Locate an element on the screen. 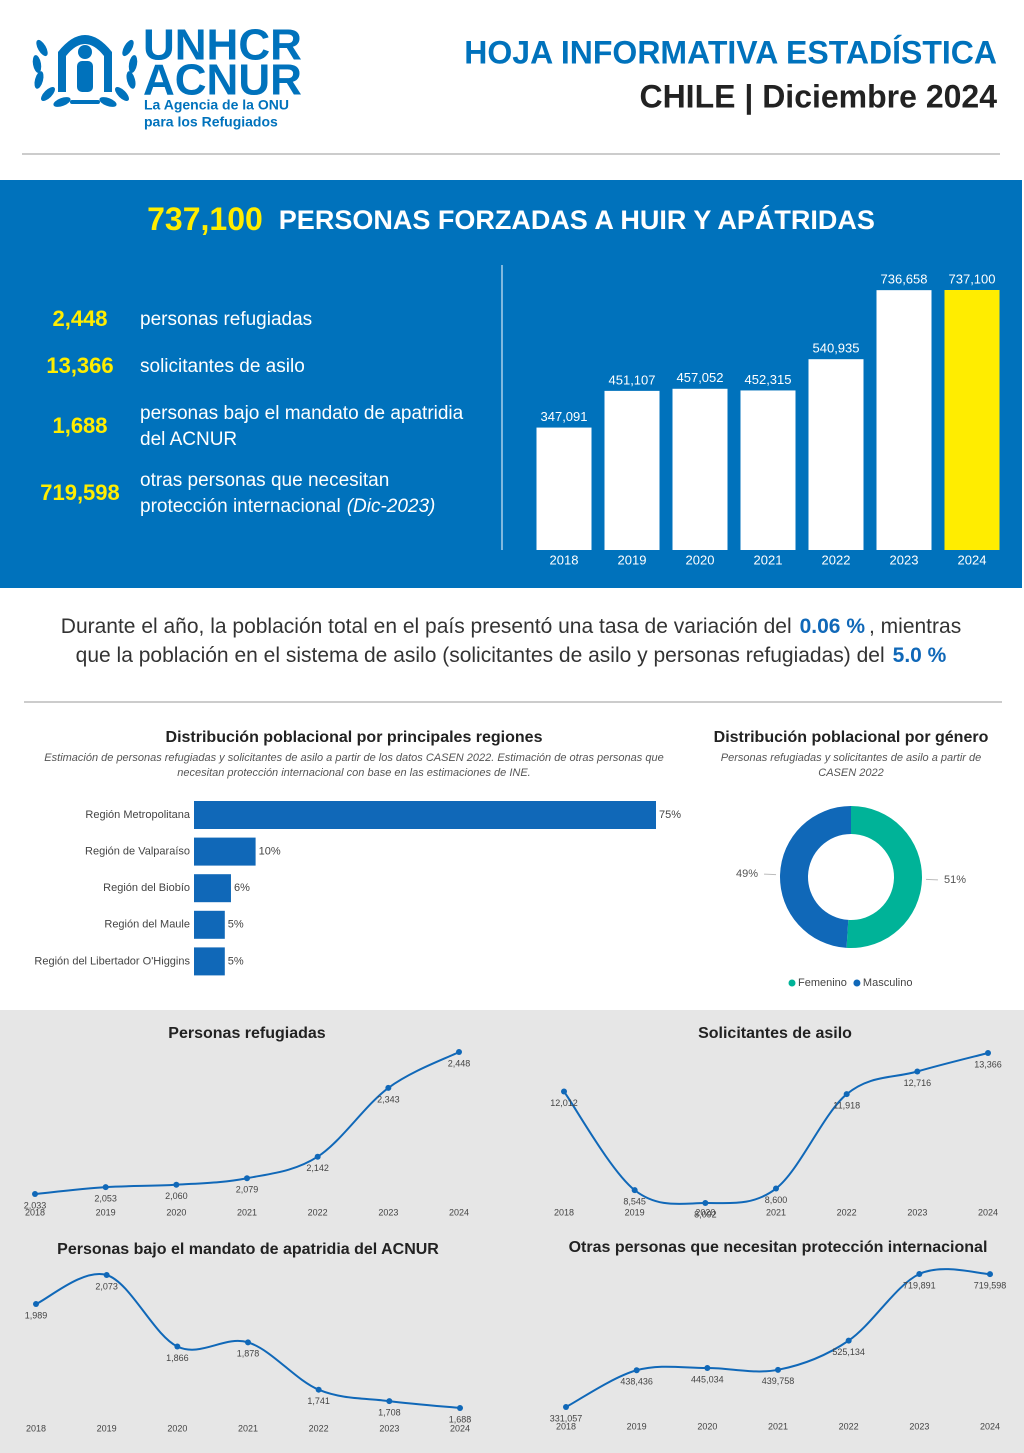 This screenshot has height=1453, width=1024. summary-label: protección internacional (Dic-2023) is located at coordinates (287, 506).